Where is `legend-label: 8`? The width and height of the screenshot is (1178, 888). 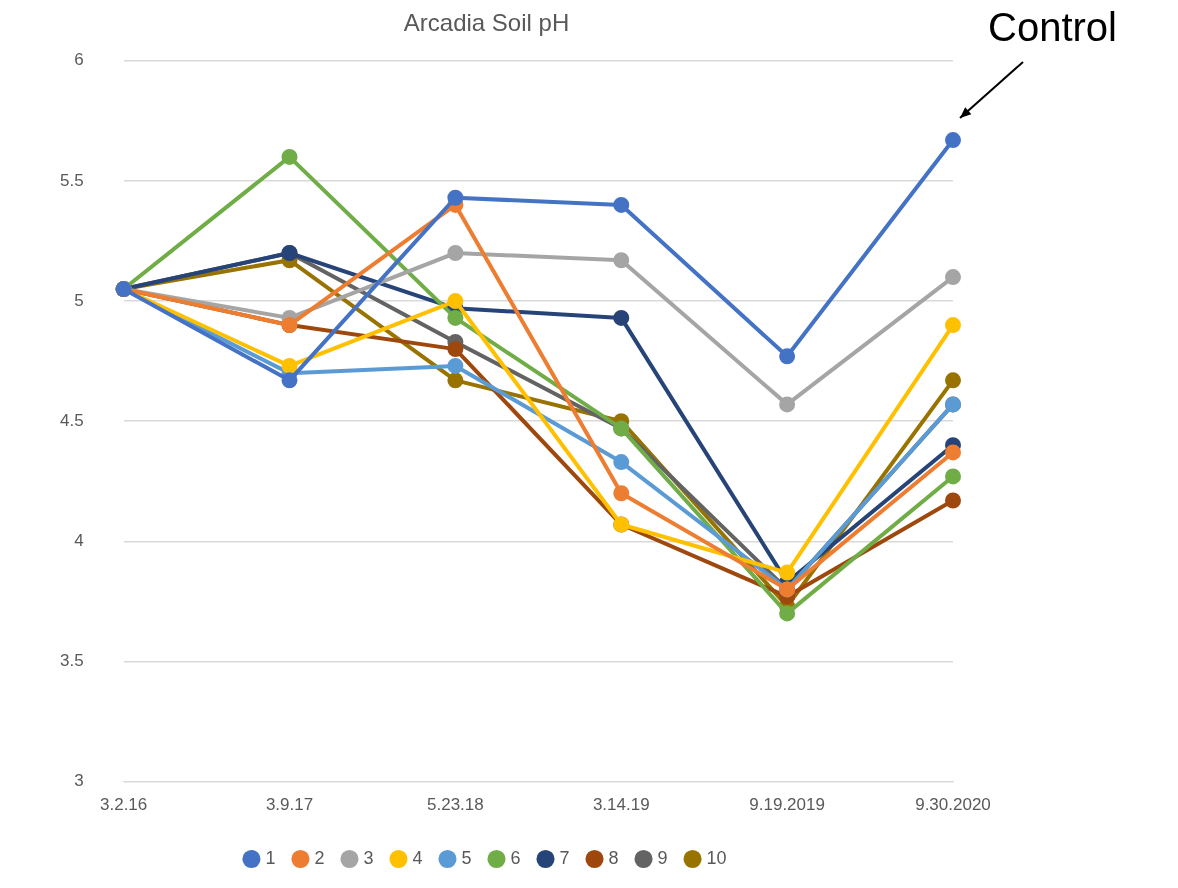
legend-label: 8 is located at coordinates (613, 857).